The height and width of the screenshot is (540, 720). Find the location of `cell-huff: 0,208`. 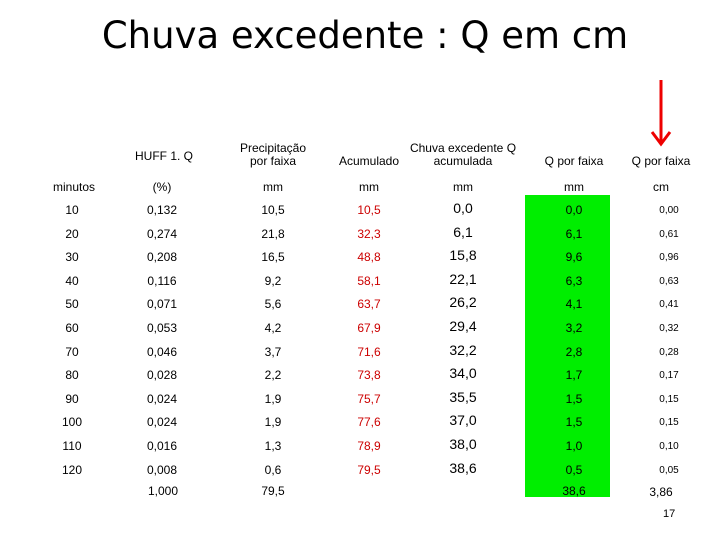

cell-huff: 0,208 is located at coordinates (162, 257).